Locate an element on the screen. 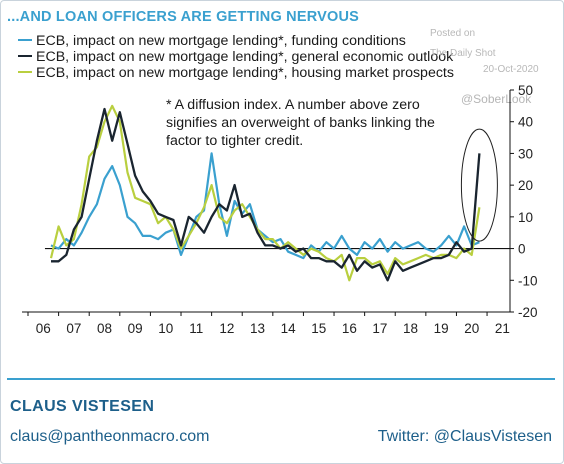 The image size is (564, 464). y-tick-label: -20 is located at coordinates (528, 312).